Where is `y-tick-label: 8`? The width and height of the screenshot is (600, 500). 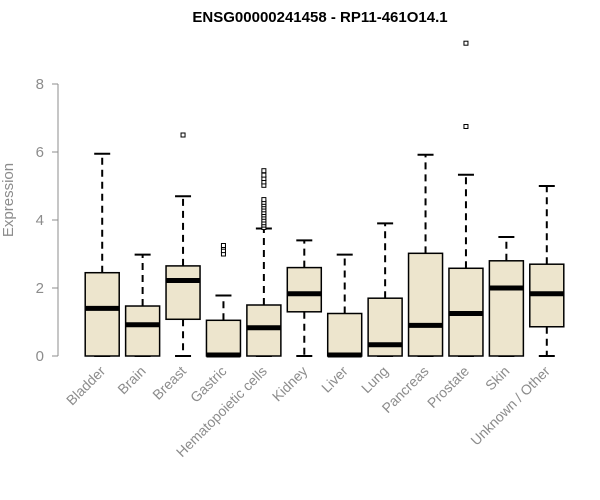 y-tick-label: 8 is located at coordinates (40, 84).